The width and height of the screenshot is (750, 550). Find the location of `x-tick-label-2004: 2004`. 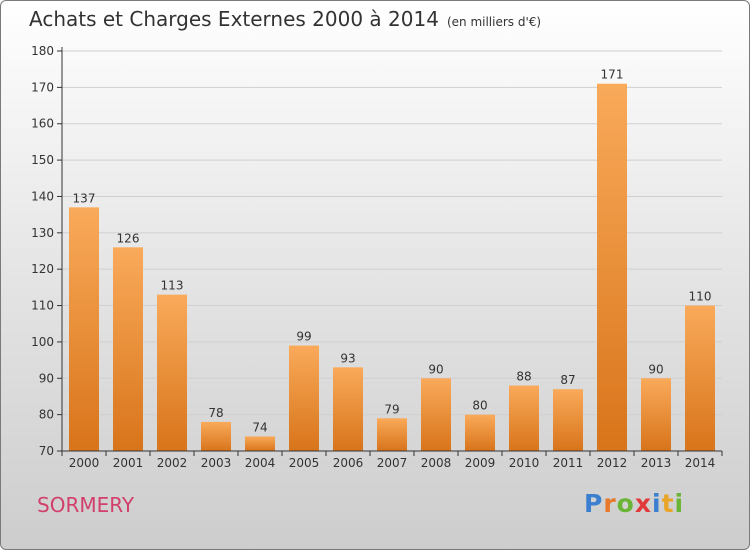

x-tick-label-2004: 2004 is located at coordinates (260, 463).